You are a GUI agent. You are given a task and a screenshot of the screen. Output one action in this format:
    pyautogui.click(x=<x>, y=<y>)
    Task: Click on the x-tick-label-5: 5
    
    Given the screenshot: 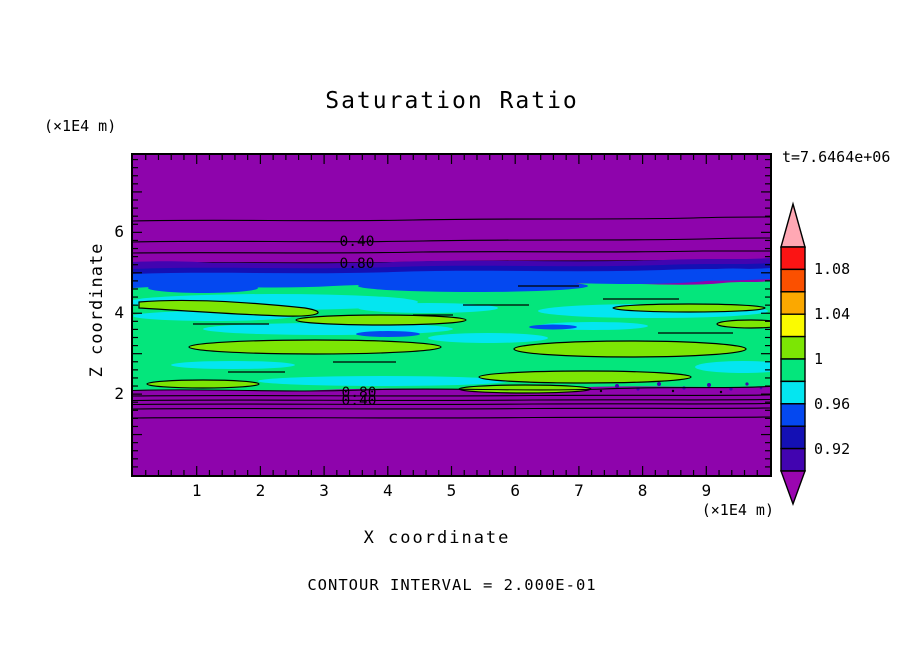 What is the action you would take?
    pyautogui.click(x=451, y=490)
    